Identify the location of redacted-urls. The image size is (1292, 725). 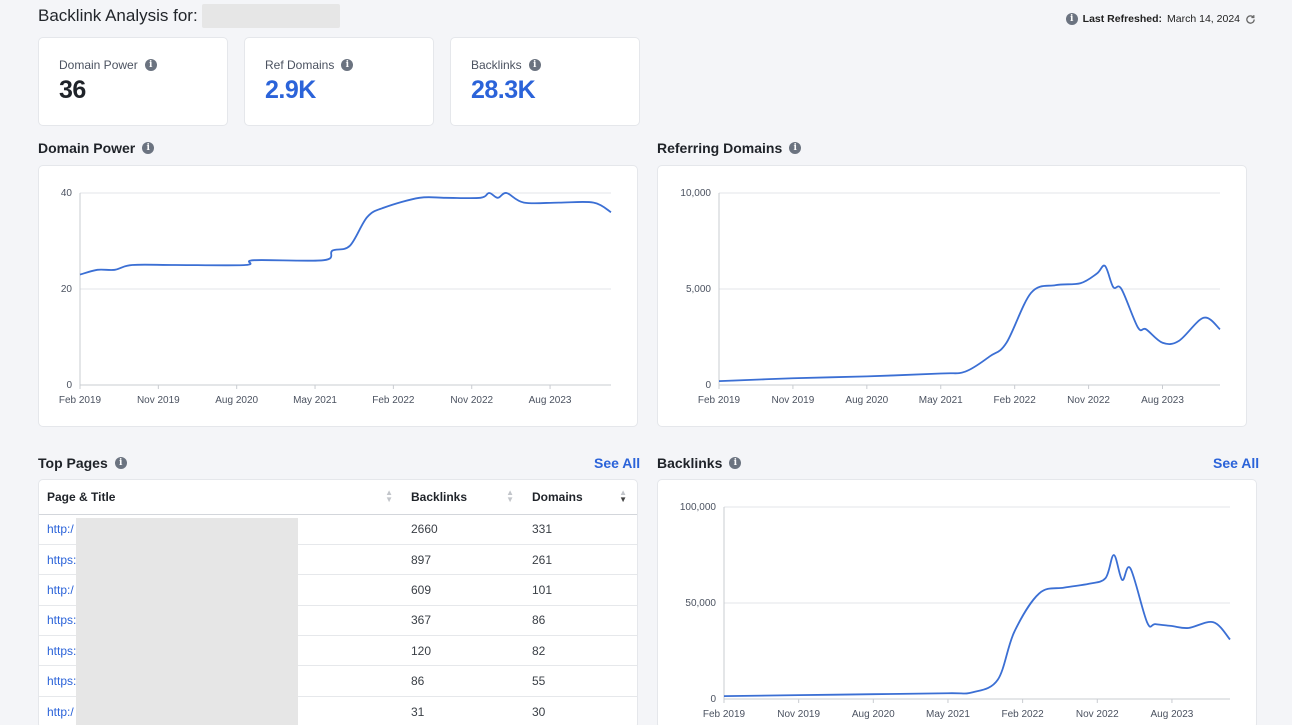
(187, 621).